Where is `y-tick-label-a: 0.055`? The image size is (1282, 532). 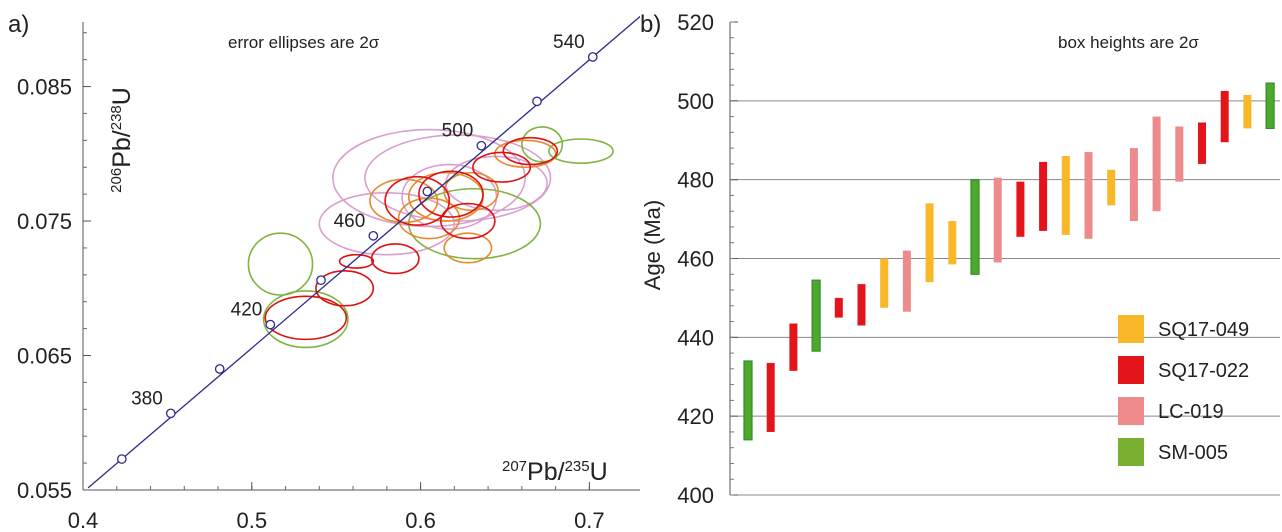
y-tick-label-a: 0.055 is located at coordinates (44, 490).